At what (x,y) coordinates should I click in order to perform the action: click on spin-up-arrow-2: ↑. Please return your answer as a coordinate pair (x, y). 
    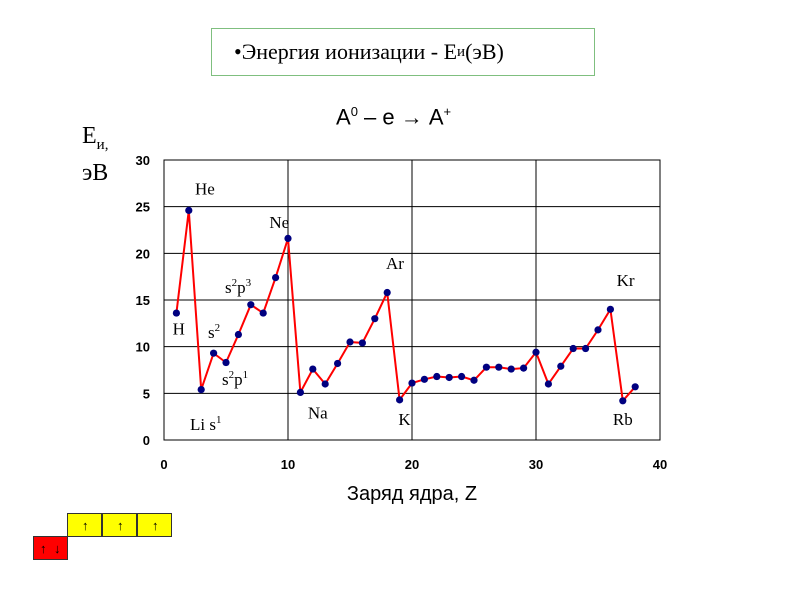
    Looking at the image, I should click on (120, 525).